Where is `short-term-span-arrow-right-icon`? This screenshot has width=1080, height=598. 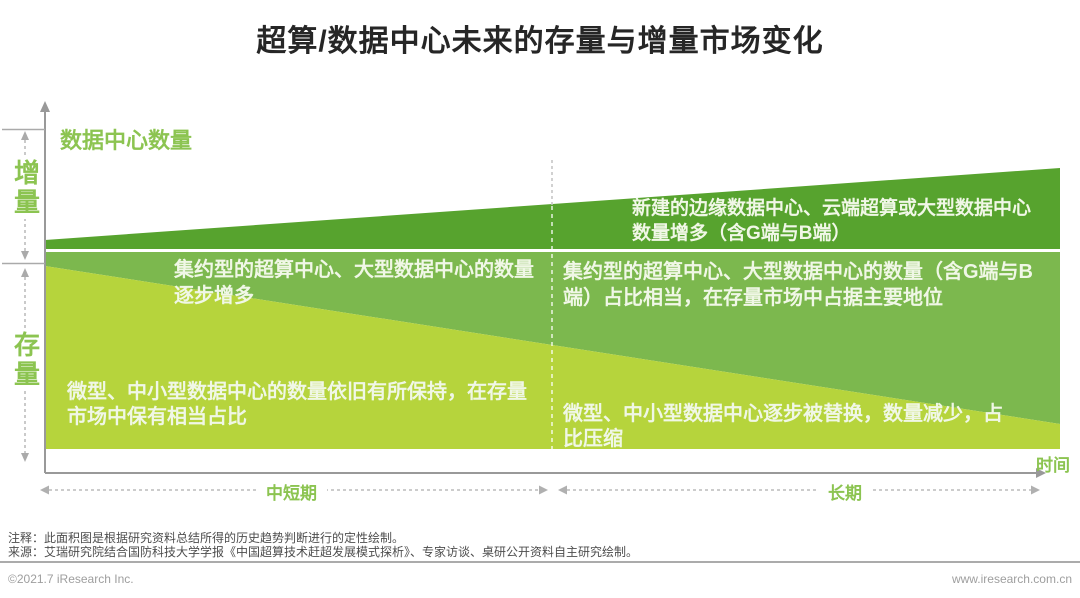 short-term-span-arrow-right-icon is located at coordinates (543, 490).